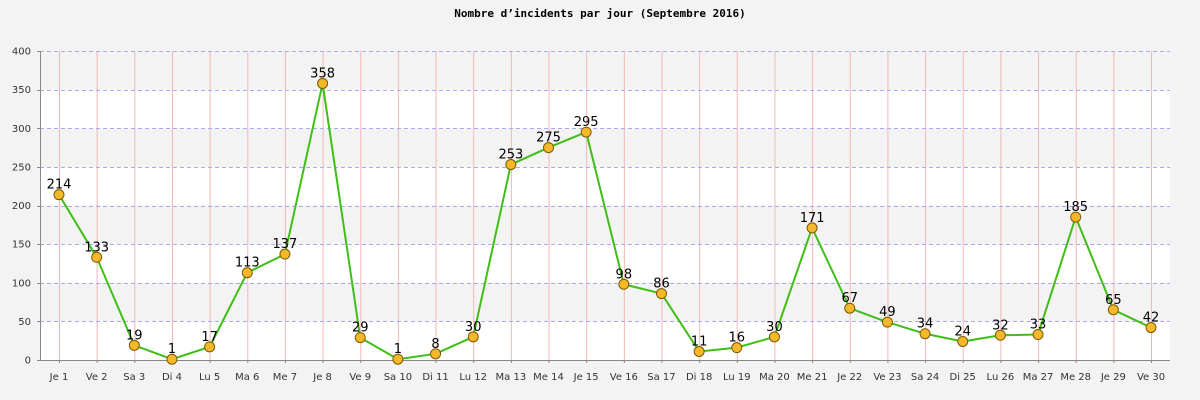 This screenshot has height=400, width=1200. What do you see at coordinates (435, 377) in the screenshot?
I see `x-tick-label: Di 11` at bounding box center [435, 377].